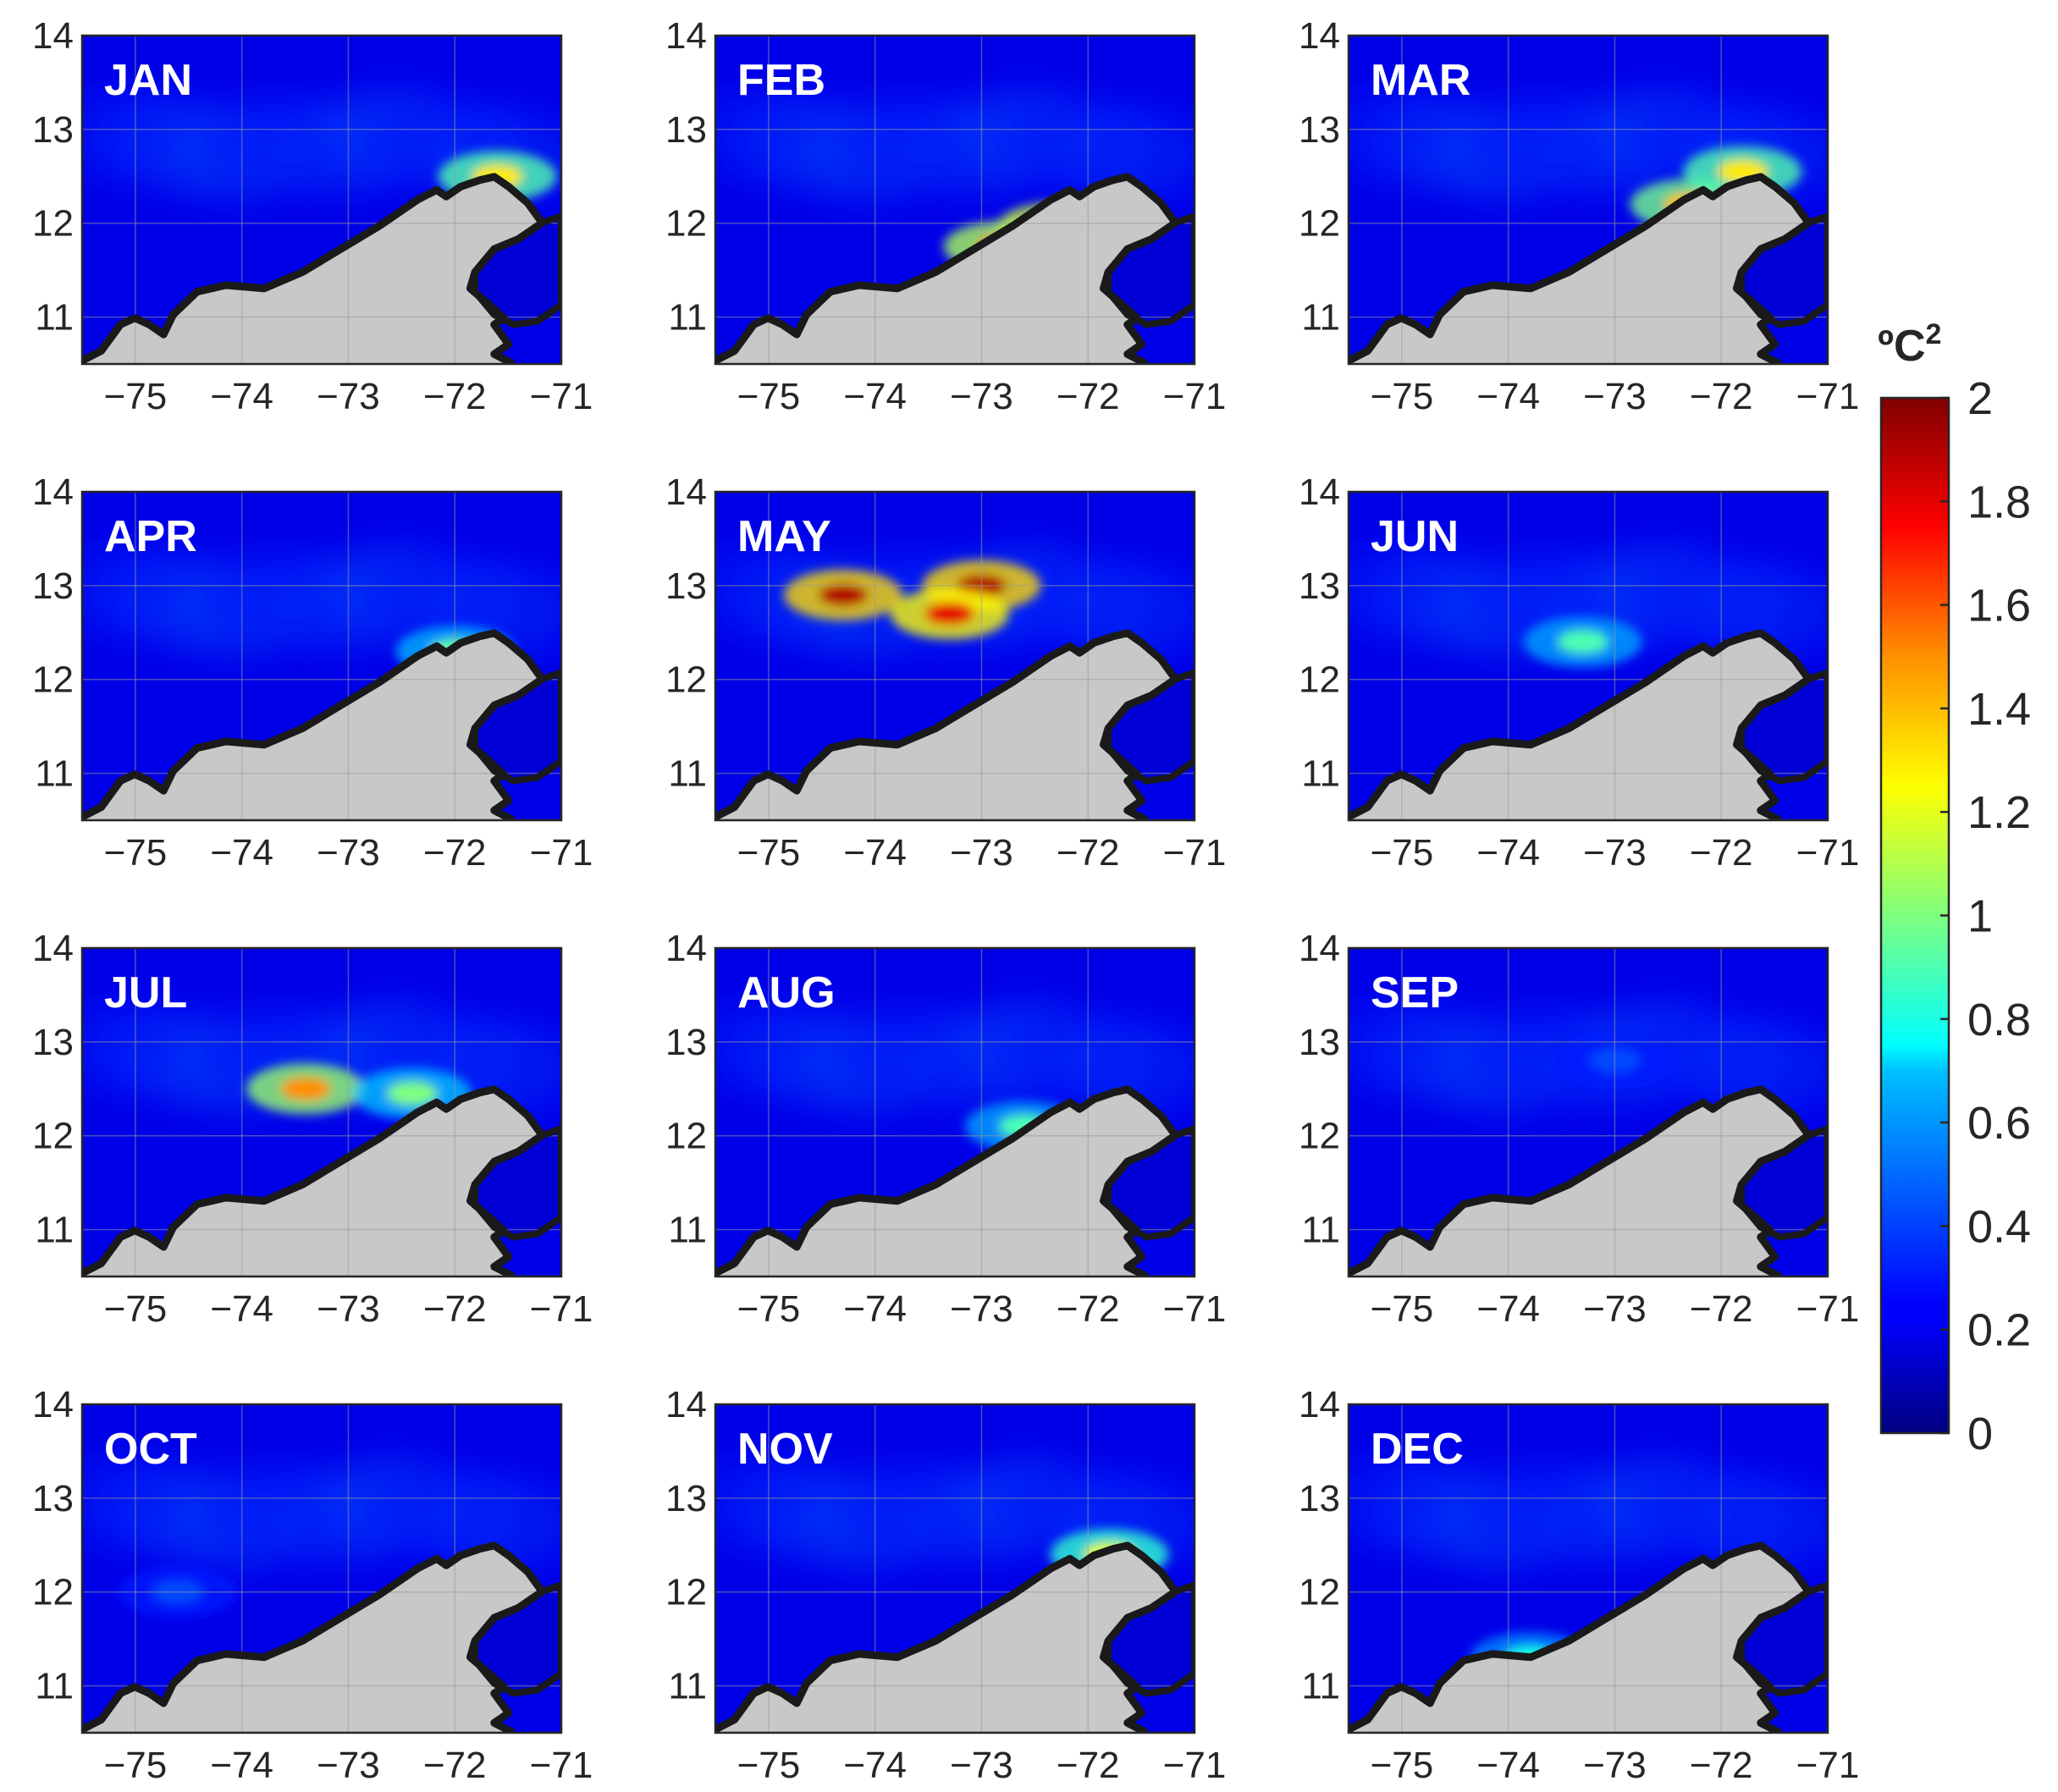 This screenshot has height=1792, width=2058. What do you see at coordinates (1914, 915) in the screenshot?
I see `colorbar-gradient` at bounding box center [1914, 915].